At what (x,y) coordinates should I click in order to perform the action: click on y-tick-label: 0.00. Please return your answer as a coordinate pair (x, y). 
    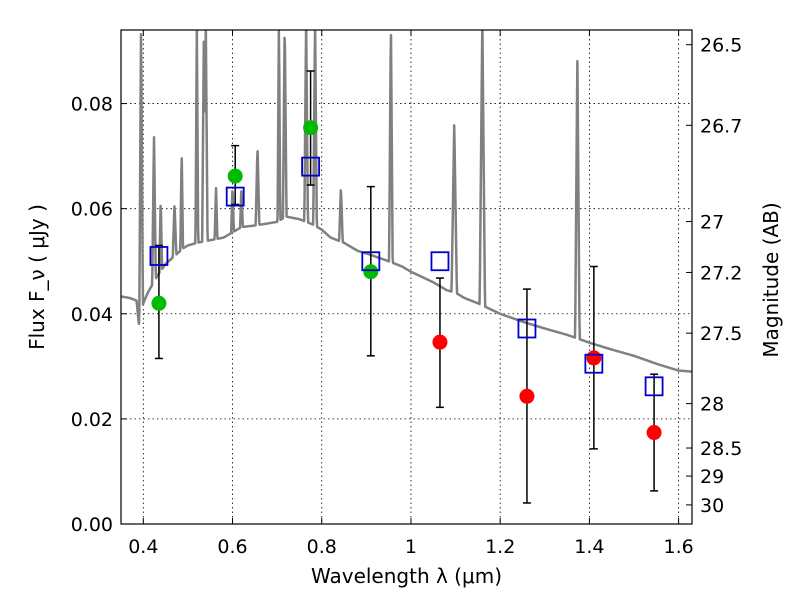
    Looking at the image, I should click on (92, 525).